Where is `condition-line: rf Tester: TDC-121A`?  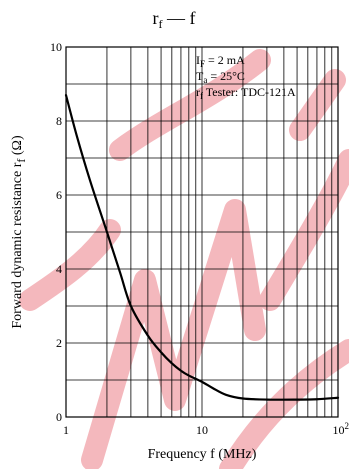
condition-line: rf Tester: TDC-121A is located at coordinates (246, 93).